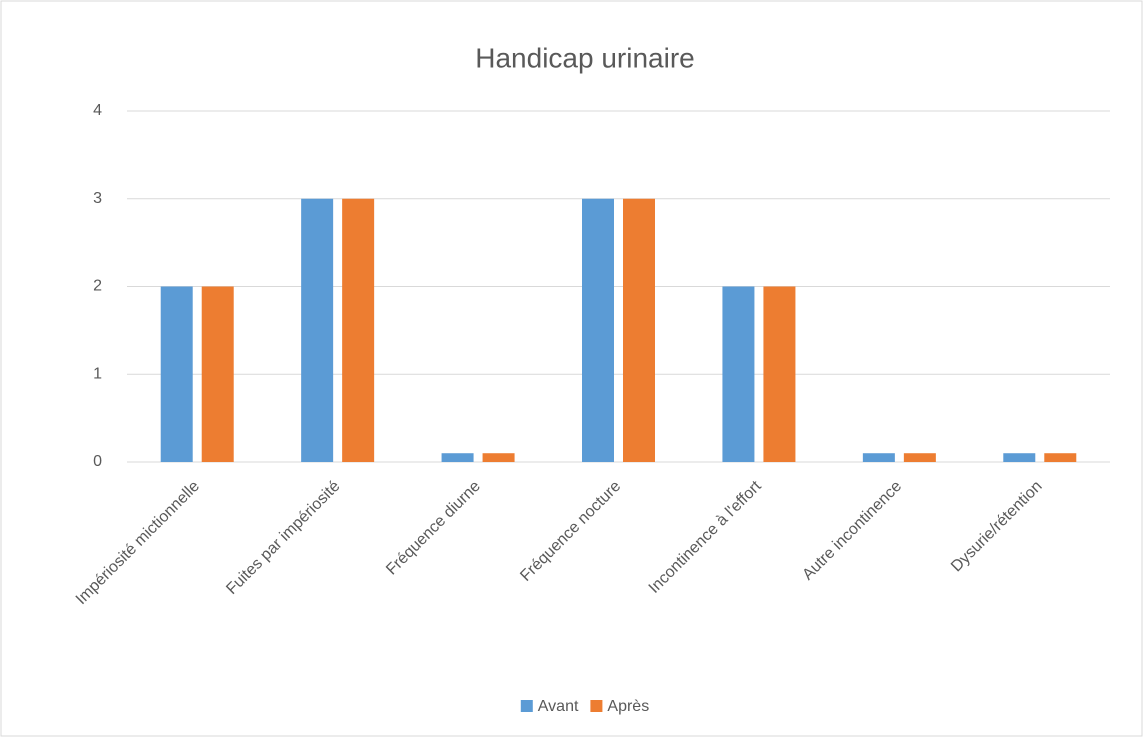 Image resolution: width=1145 pixels, height=738 pixels. I want to click on y-tick-label: 4, so click(97, 110).